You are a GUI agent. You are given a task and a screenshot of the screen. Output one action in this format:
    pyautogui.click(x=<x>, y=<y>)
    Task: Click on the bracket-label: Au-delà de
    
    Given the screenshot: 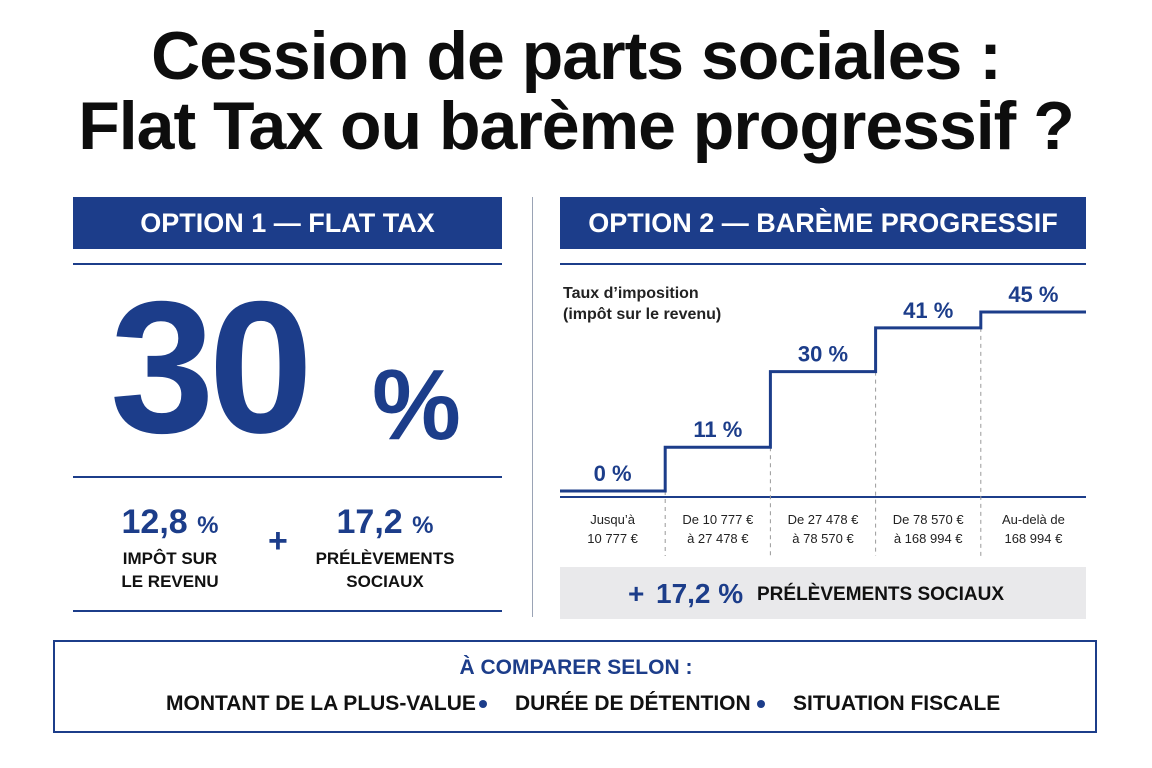 What is the action you would take?
    pyautogui.click(x=1033, y=519)
    